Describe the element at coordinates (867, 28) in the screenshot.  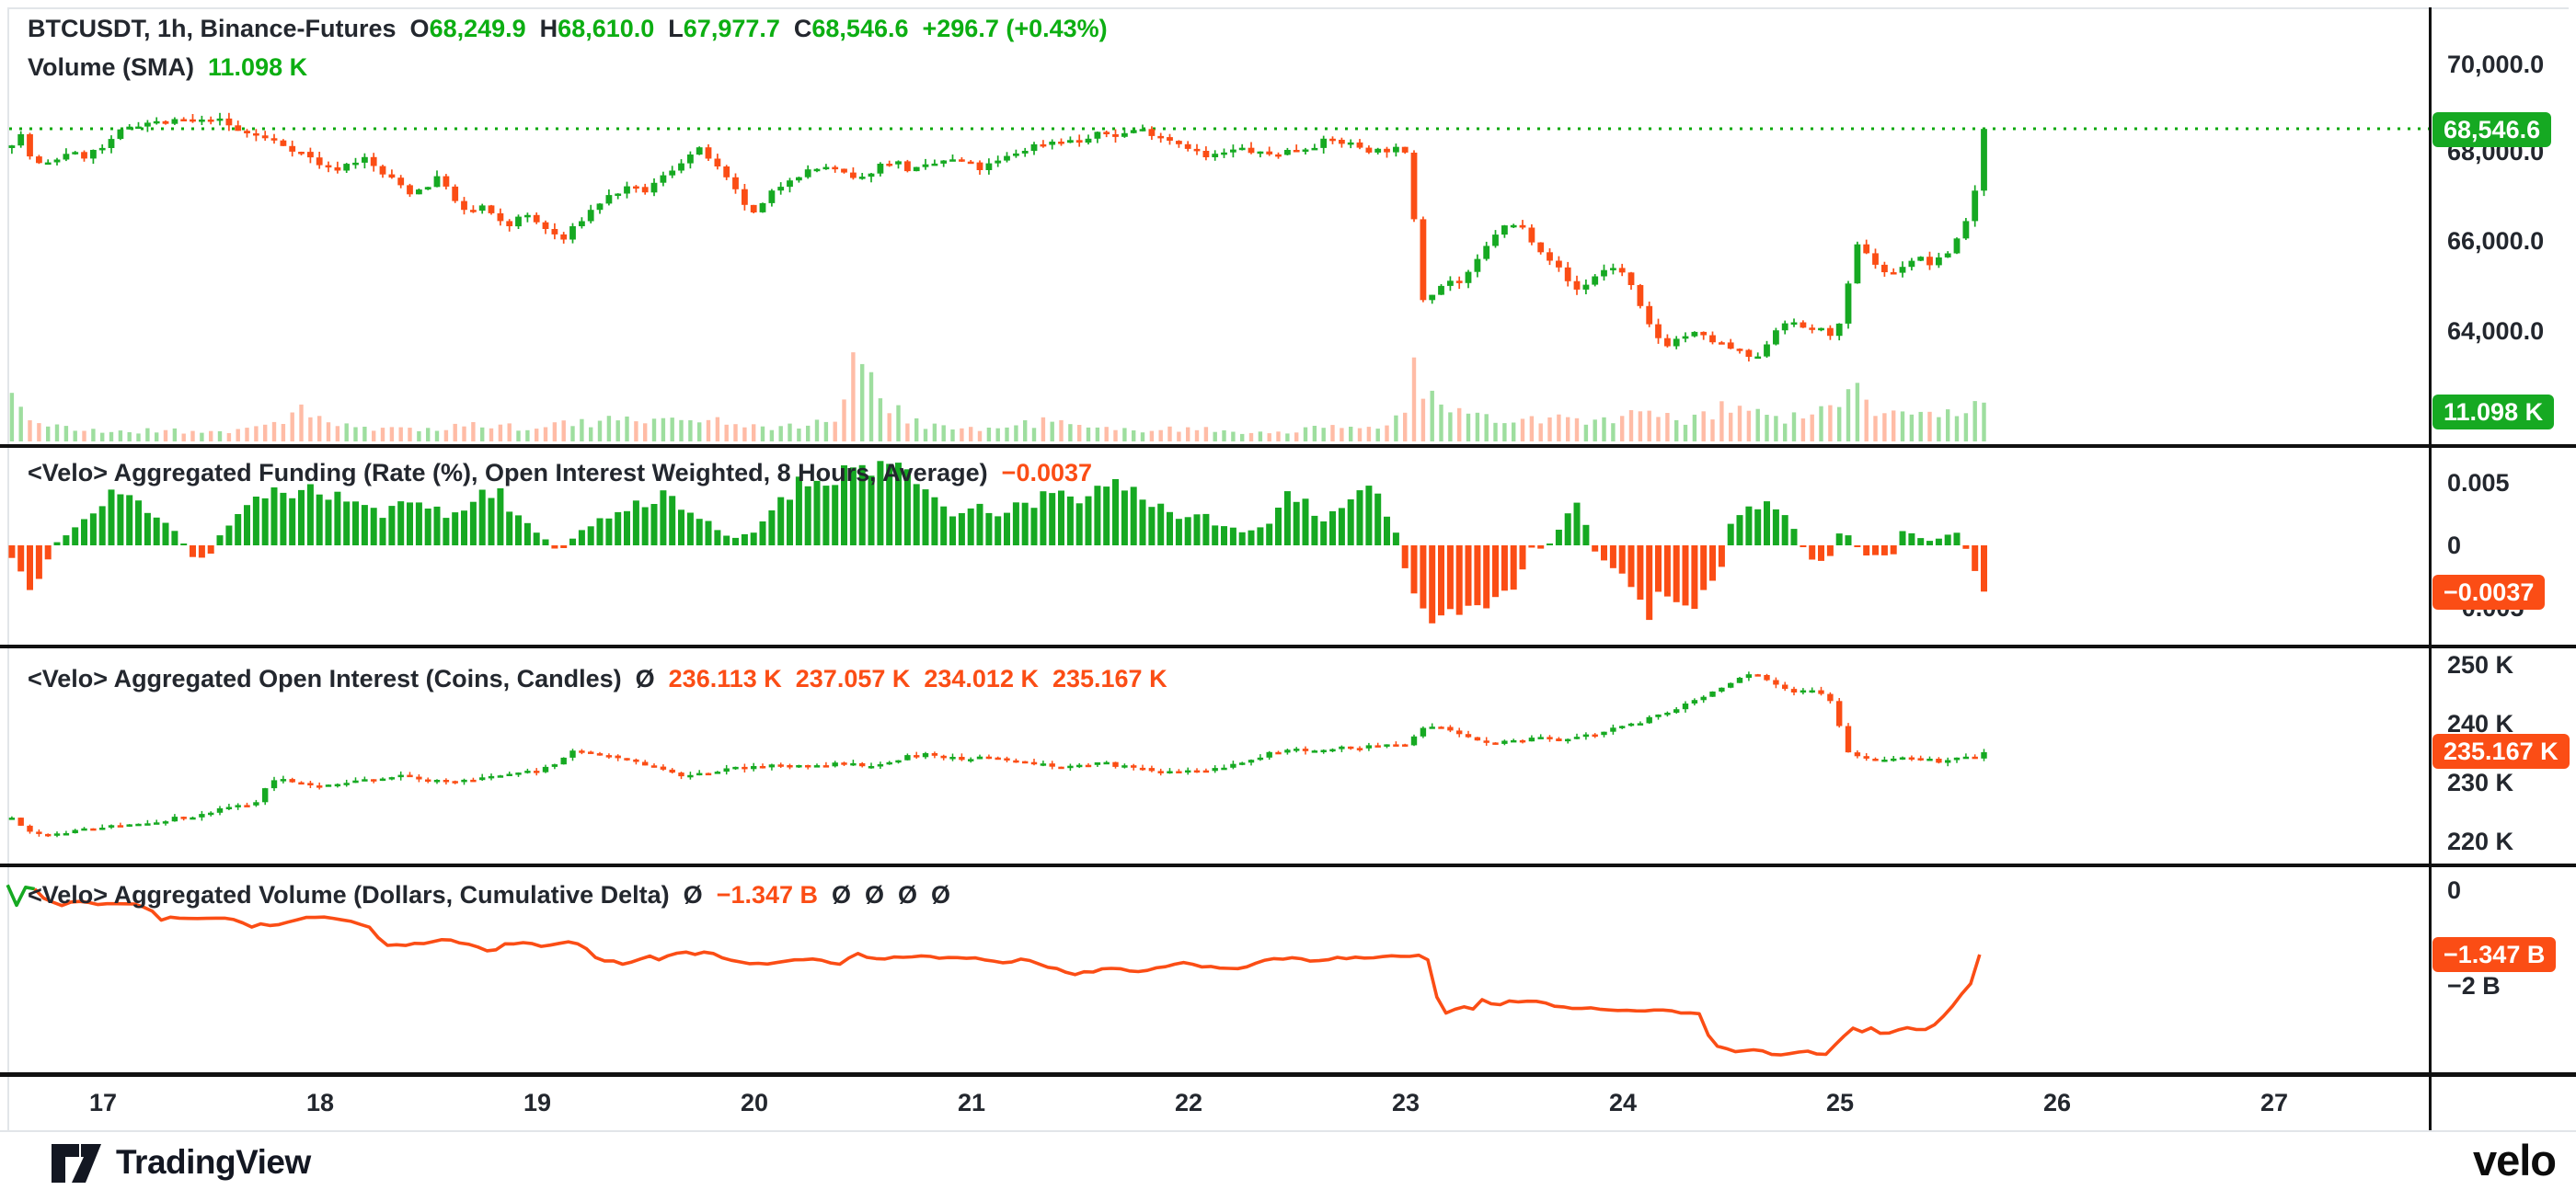
I see `legend-segment: 68,546.6` at that location.